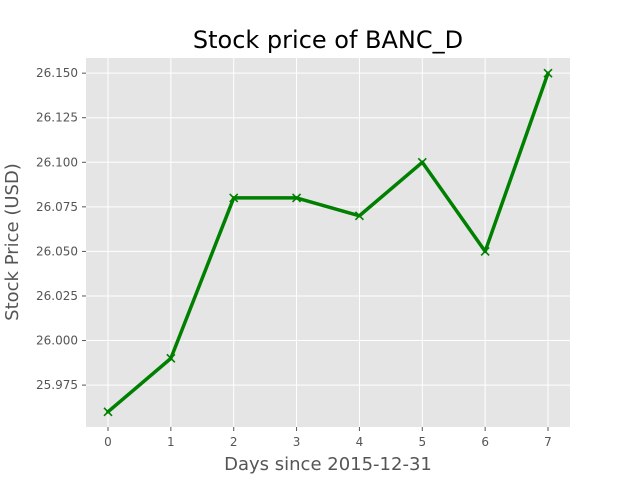 The width and height of the screenshot is (640, 480). What do you see at coordinates (328, 40) in the screenshot?
I see `chart-title: Stock price of BANC_D` at bounding box center [328, 40].